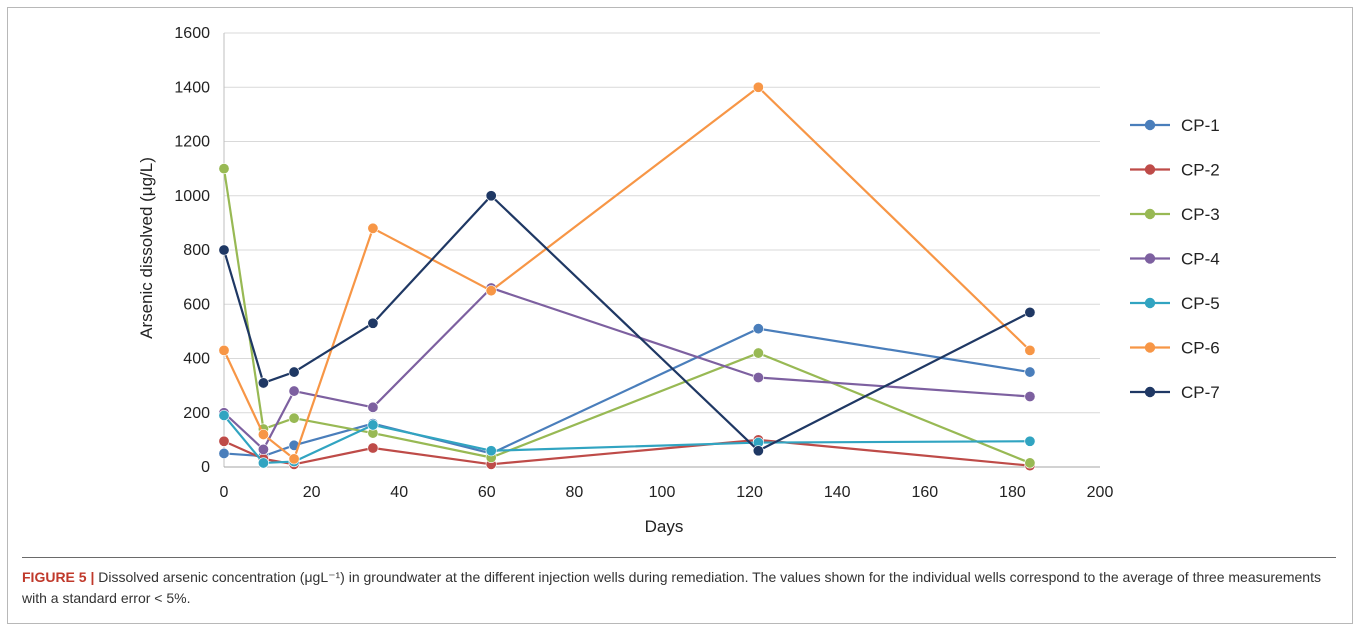 The image size is (1358, 629). Describe the element at coordinates (1175, 303) in the screenshot. I see `legend-item-cp-5: CP-5` at that location.